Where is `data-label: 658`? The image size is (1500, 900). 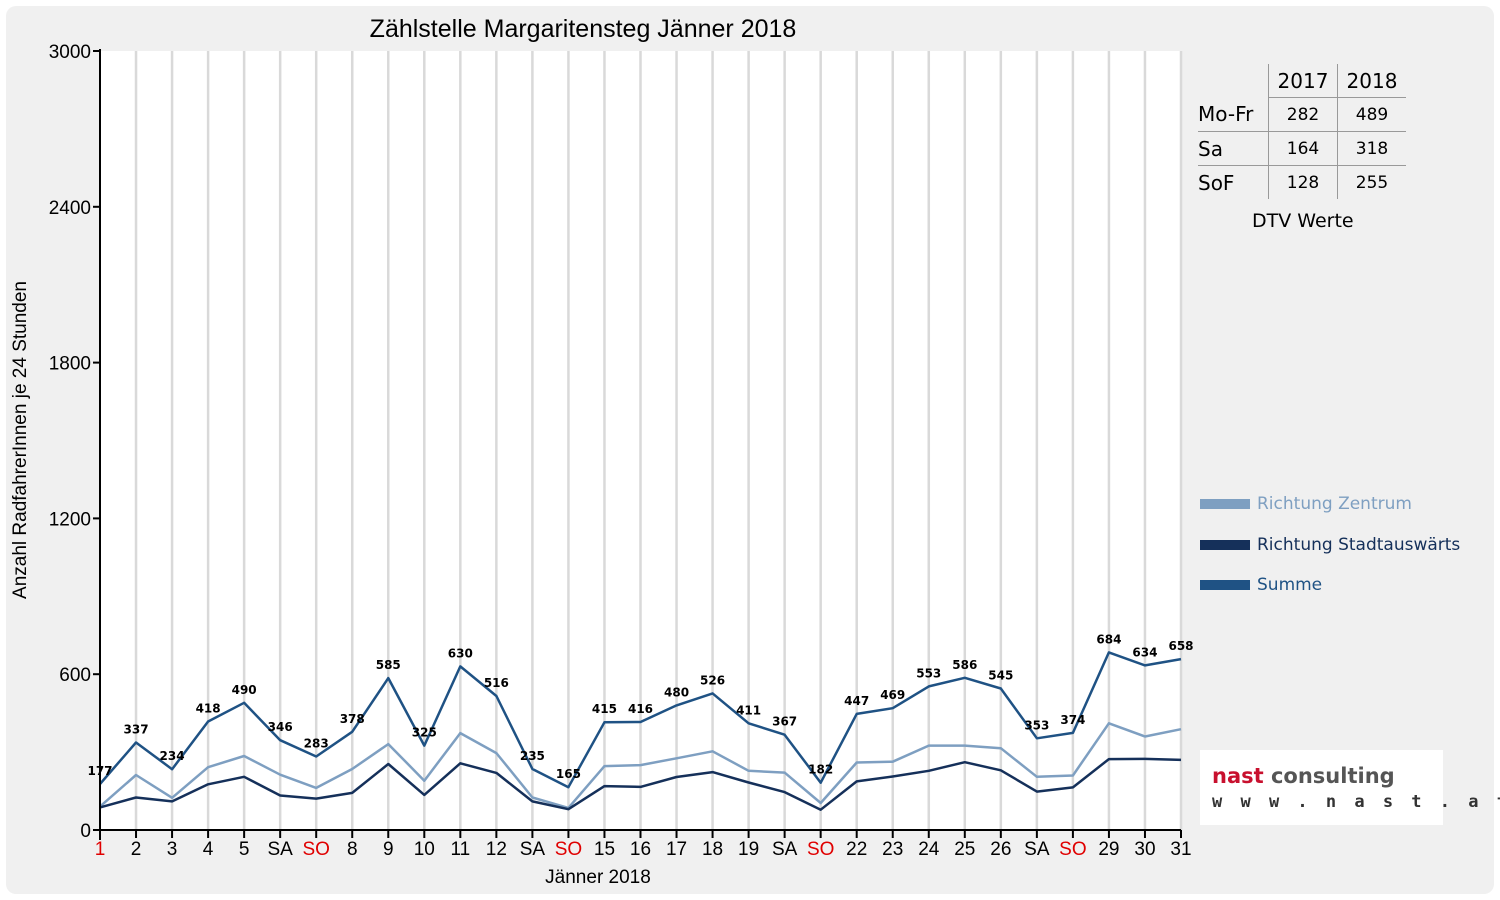 data-label: 658 is located at coordinates (1180, 646).